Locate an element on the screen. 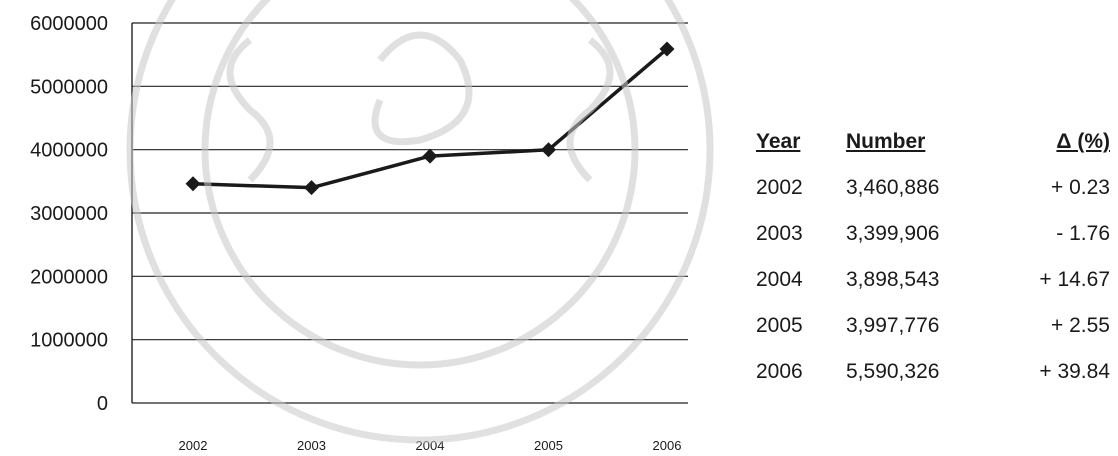  cell-delta: - 1.76 is located at coordinates (1083, 233).